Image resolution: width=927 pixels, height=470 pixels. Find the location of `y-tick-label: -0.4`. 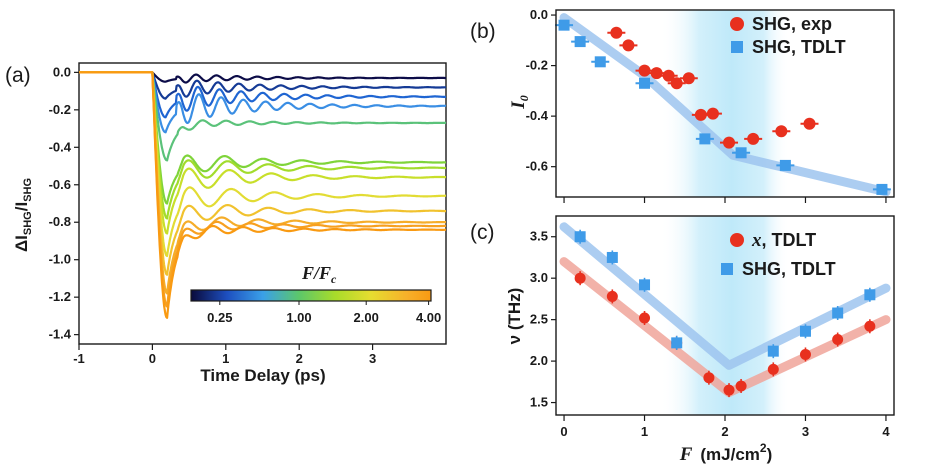

y-tick-label: -0.4 is located at coordinates (60, 146).